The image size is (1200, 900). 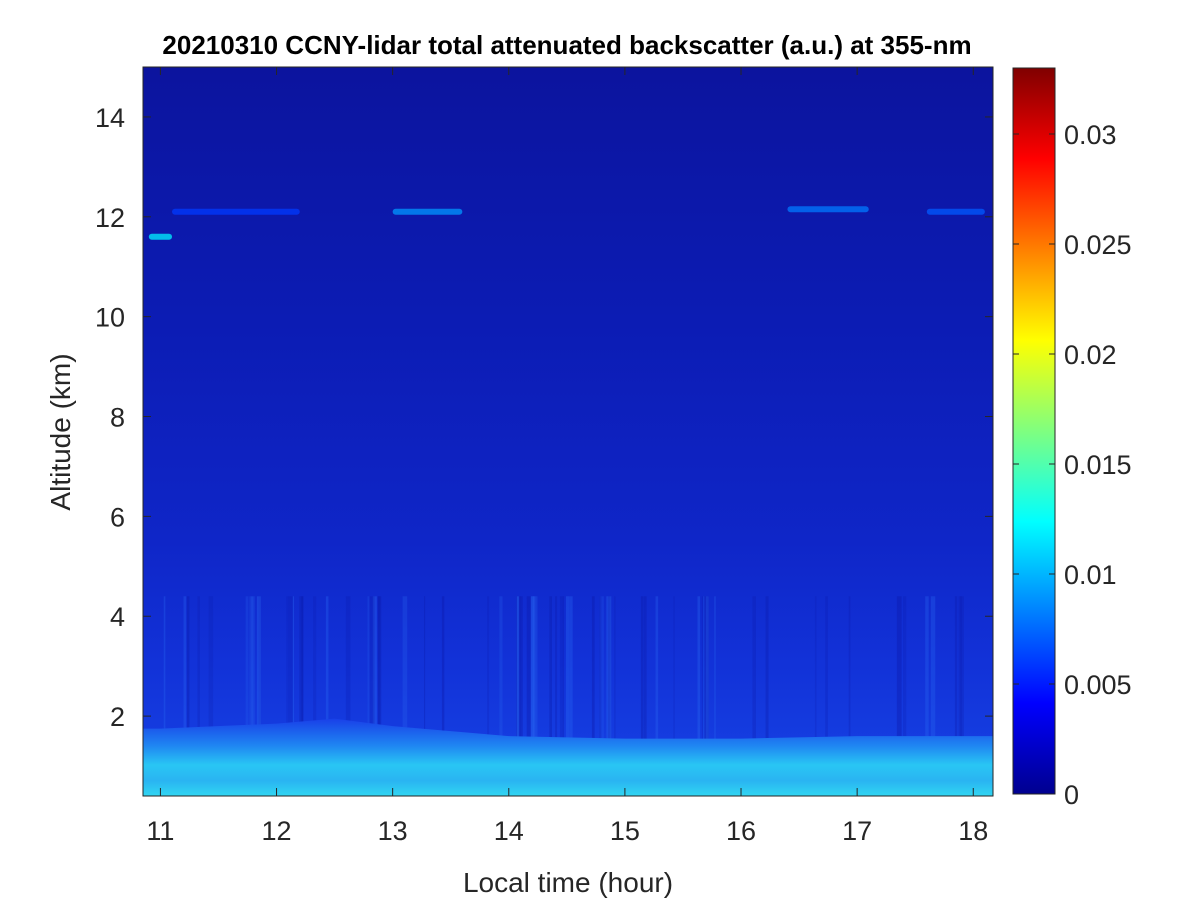 I want to click on y-tick-label: 12, so click(x=110, y=218).